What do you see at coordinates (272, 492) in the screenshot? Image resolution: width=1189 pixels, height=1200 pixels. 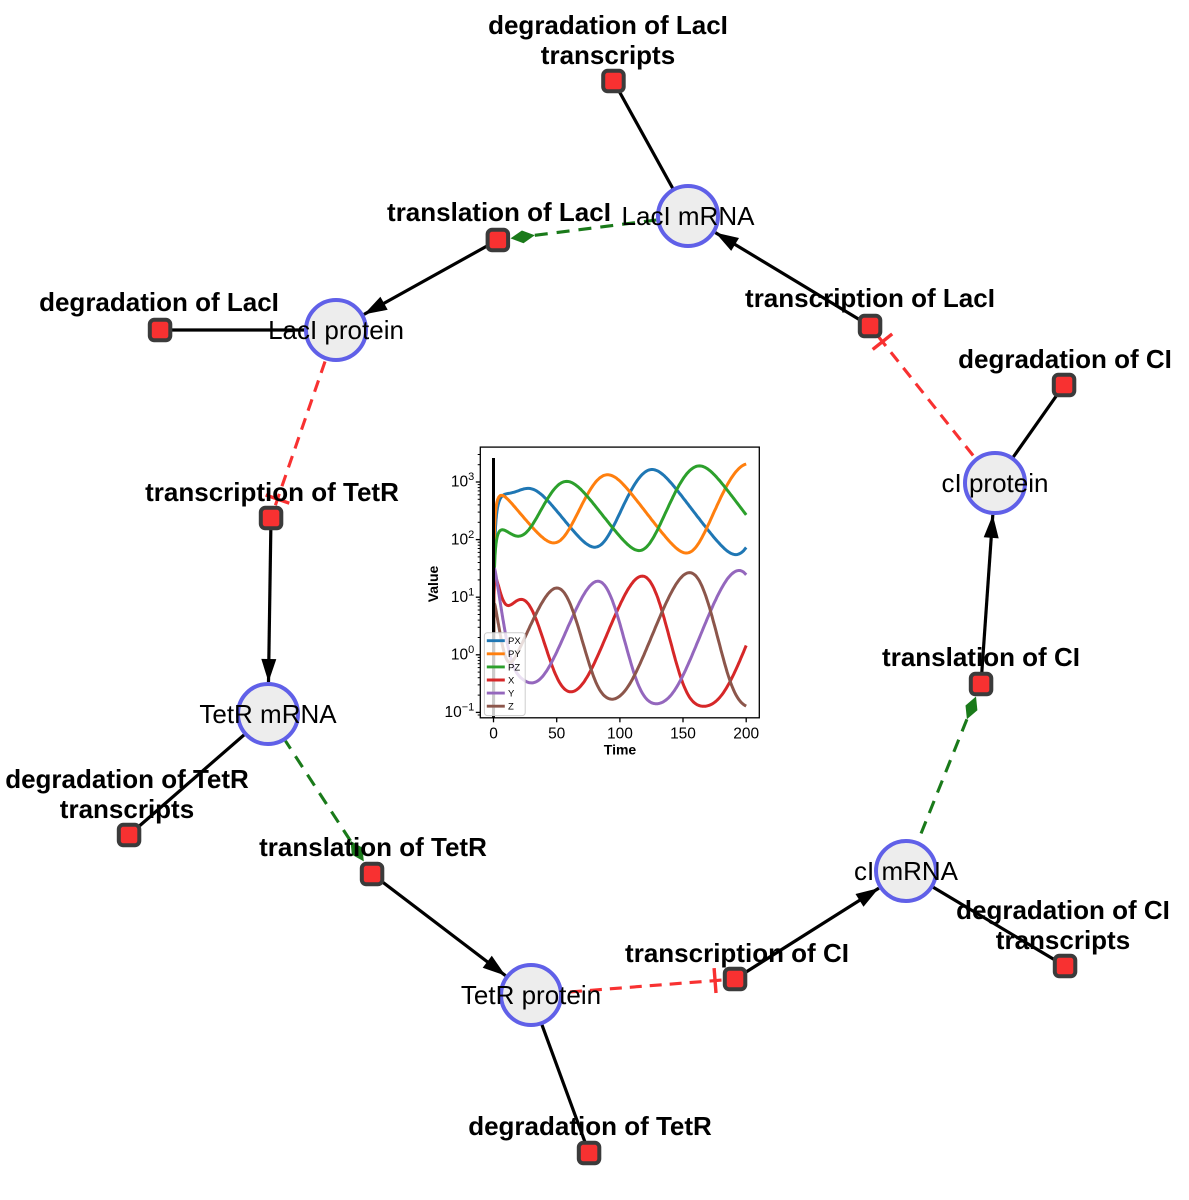 I see `svg-text: transcription of TetR` at bounding box center [272, 492].